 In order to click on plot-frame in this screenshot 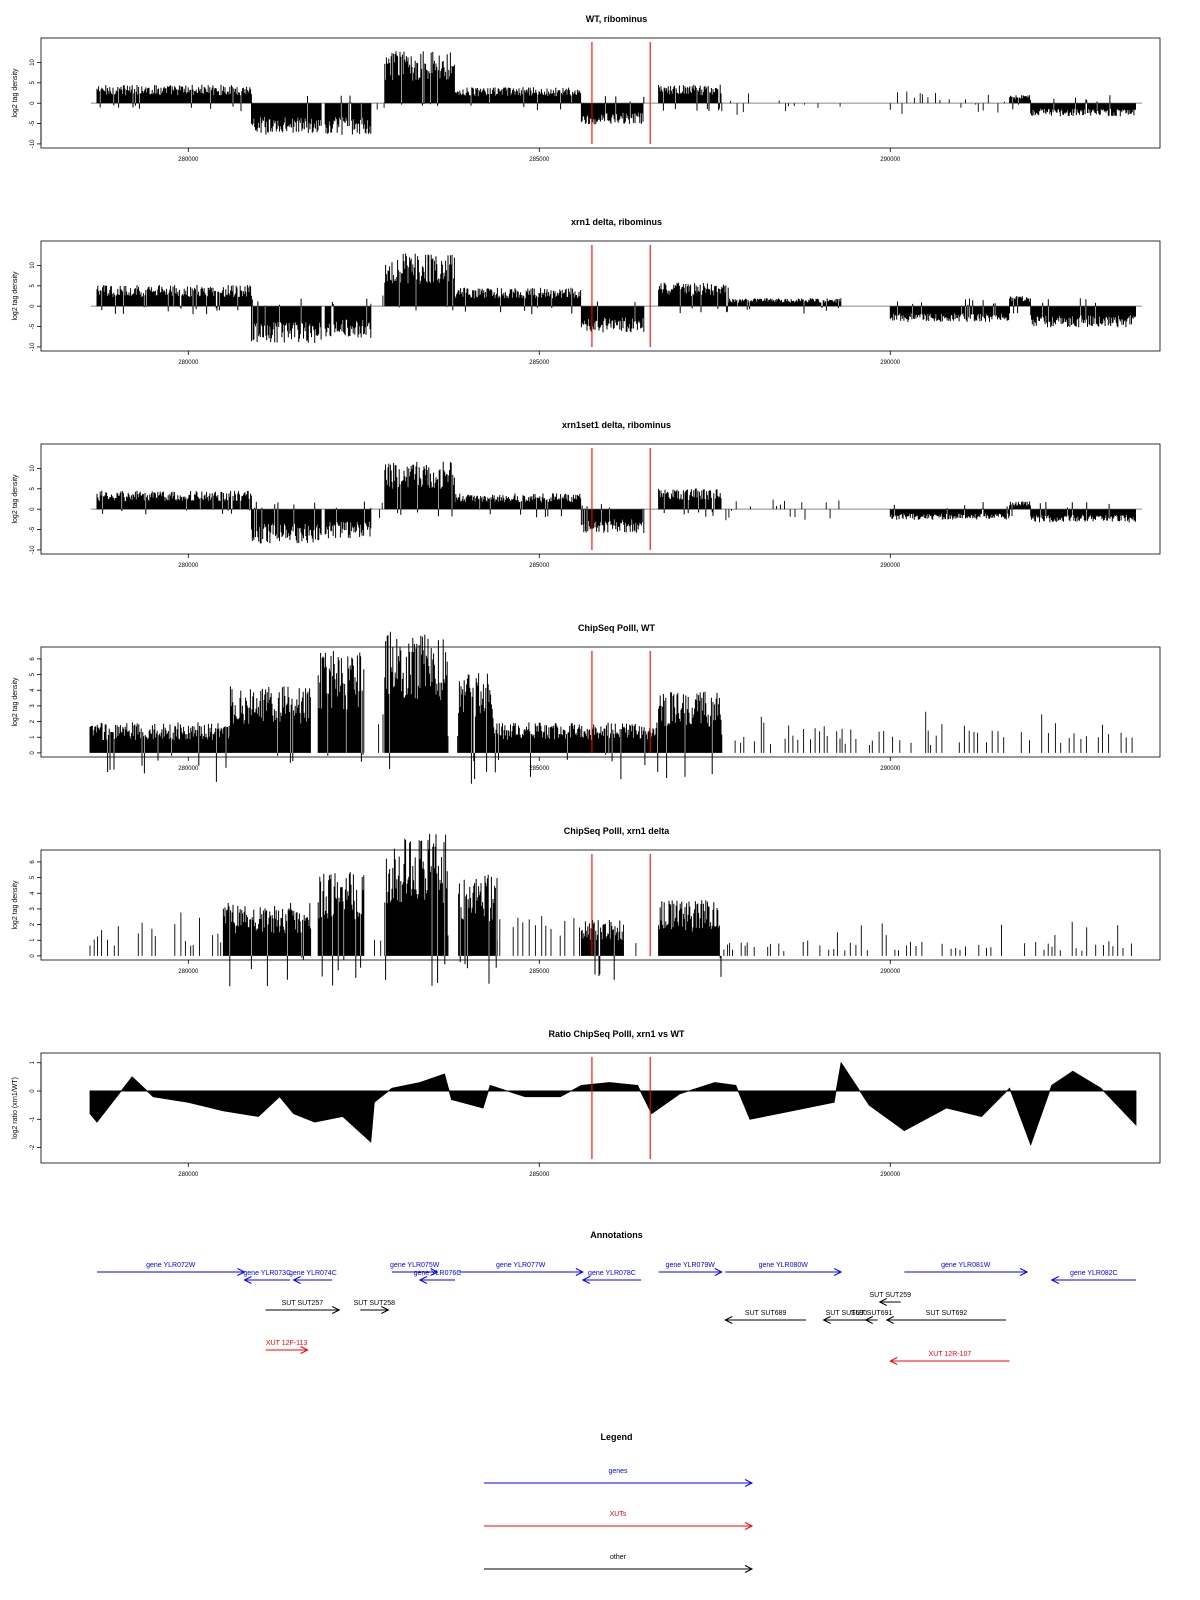, I will do `click(600, 1108)`.